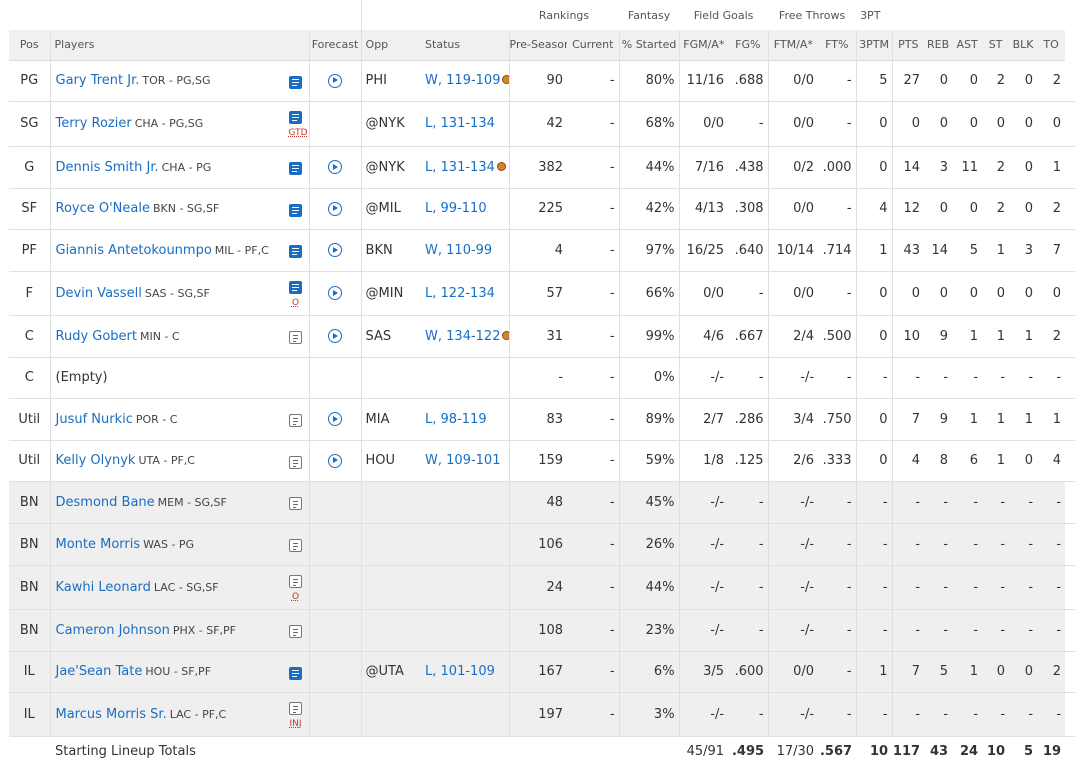 This screenshot has width=1081, height=766. Describe the element at coordinates (29, 123) in the screenshot. I see `position-cell: SG` at that location.